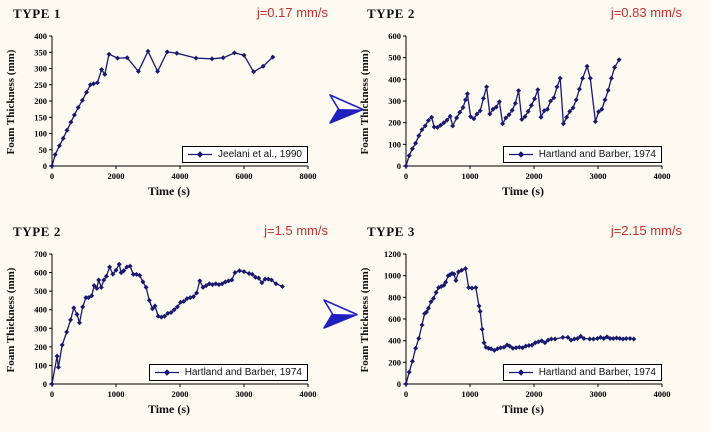 The image size is (710, 432). What do you see at coordinates (394, 297) in the screenshot?
I see `svg-text: 800` at bounding box center [394, 297].